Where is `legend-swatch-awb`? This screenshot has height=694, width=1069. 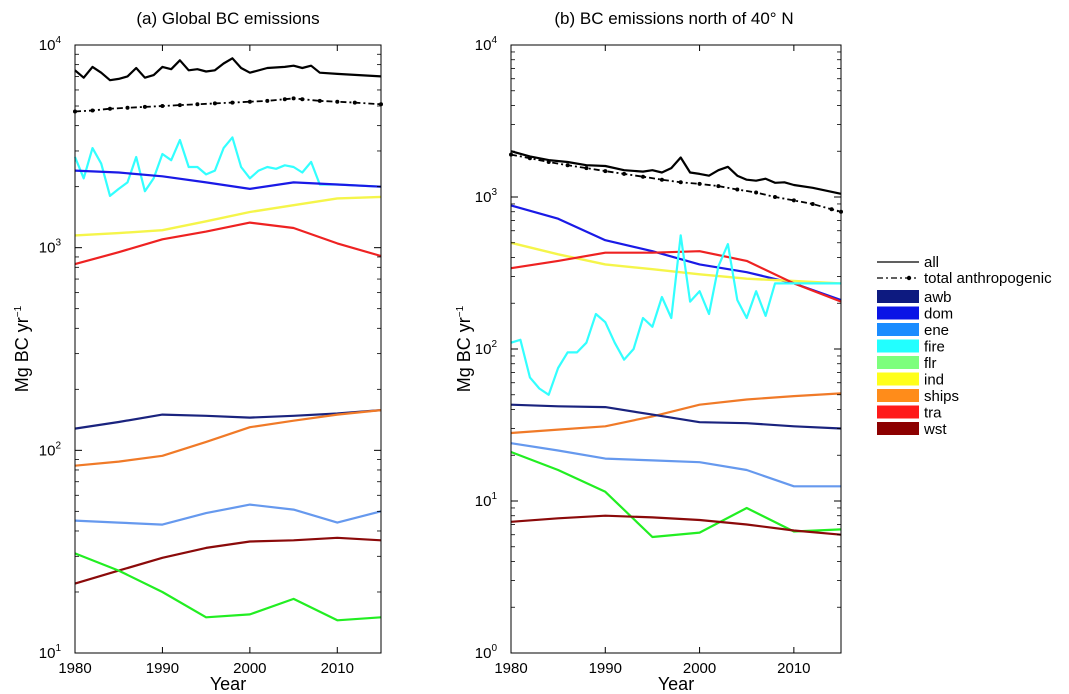
legend-swatch-awb is located at coordinates (898, 296).